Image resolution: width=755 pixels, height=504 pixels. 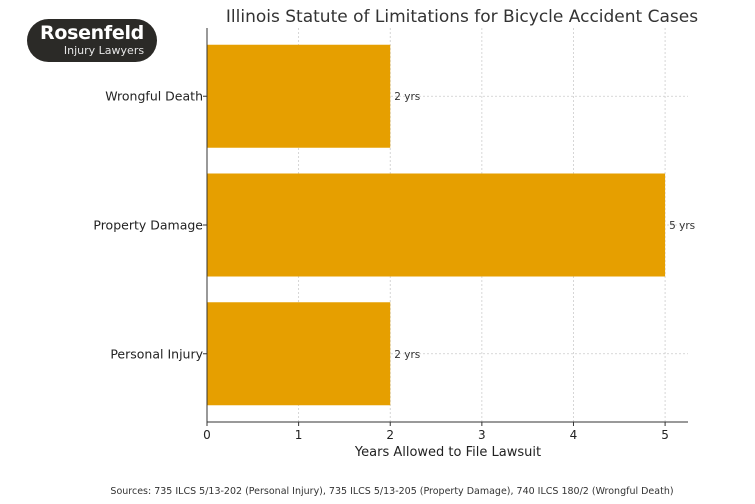 I want to click on x-axis-label: Years Allowed to File Lawsuit, so click(x=447, y=452).